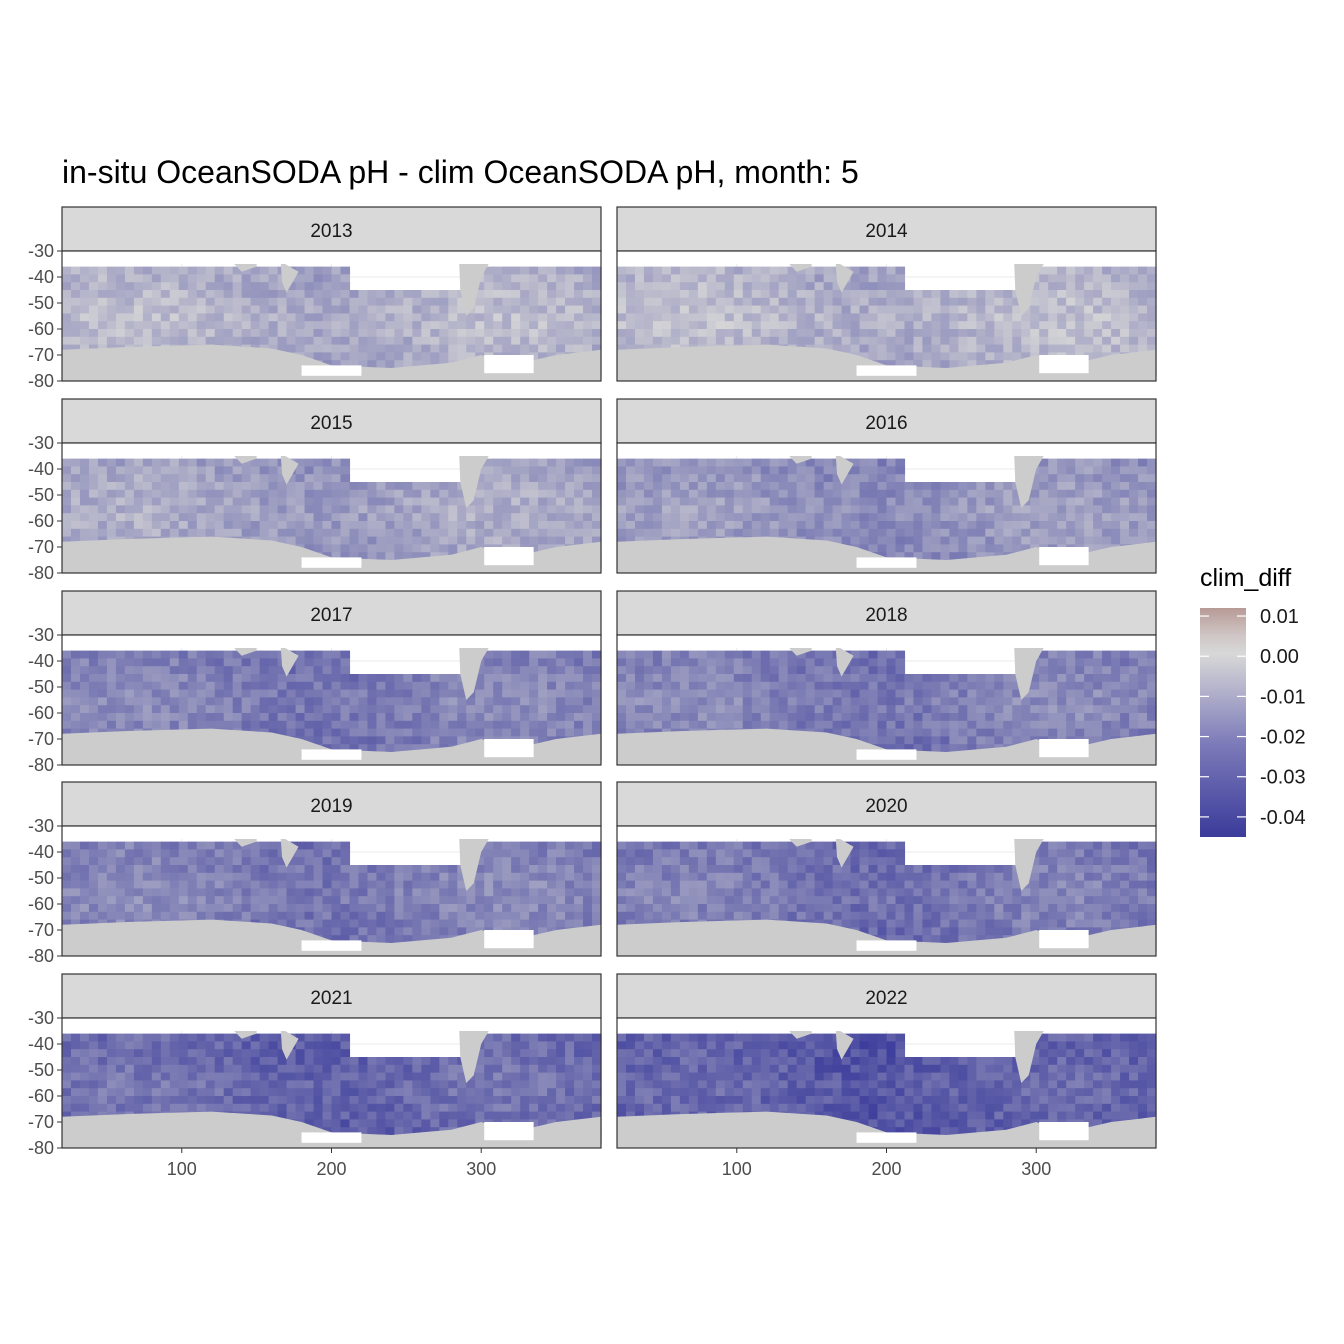  Describe the element at coordinates (886, 257) in the screenshot. I see `no-data-band` at that location.